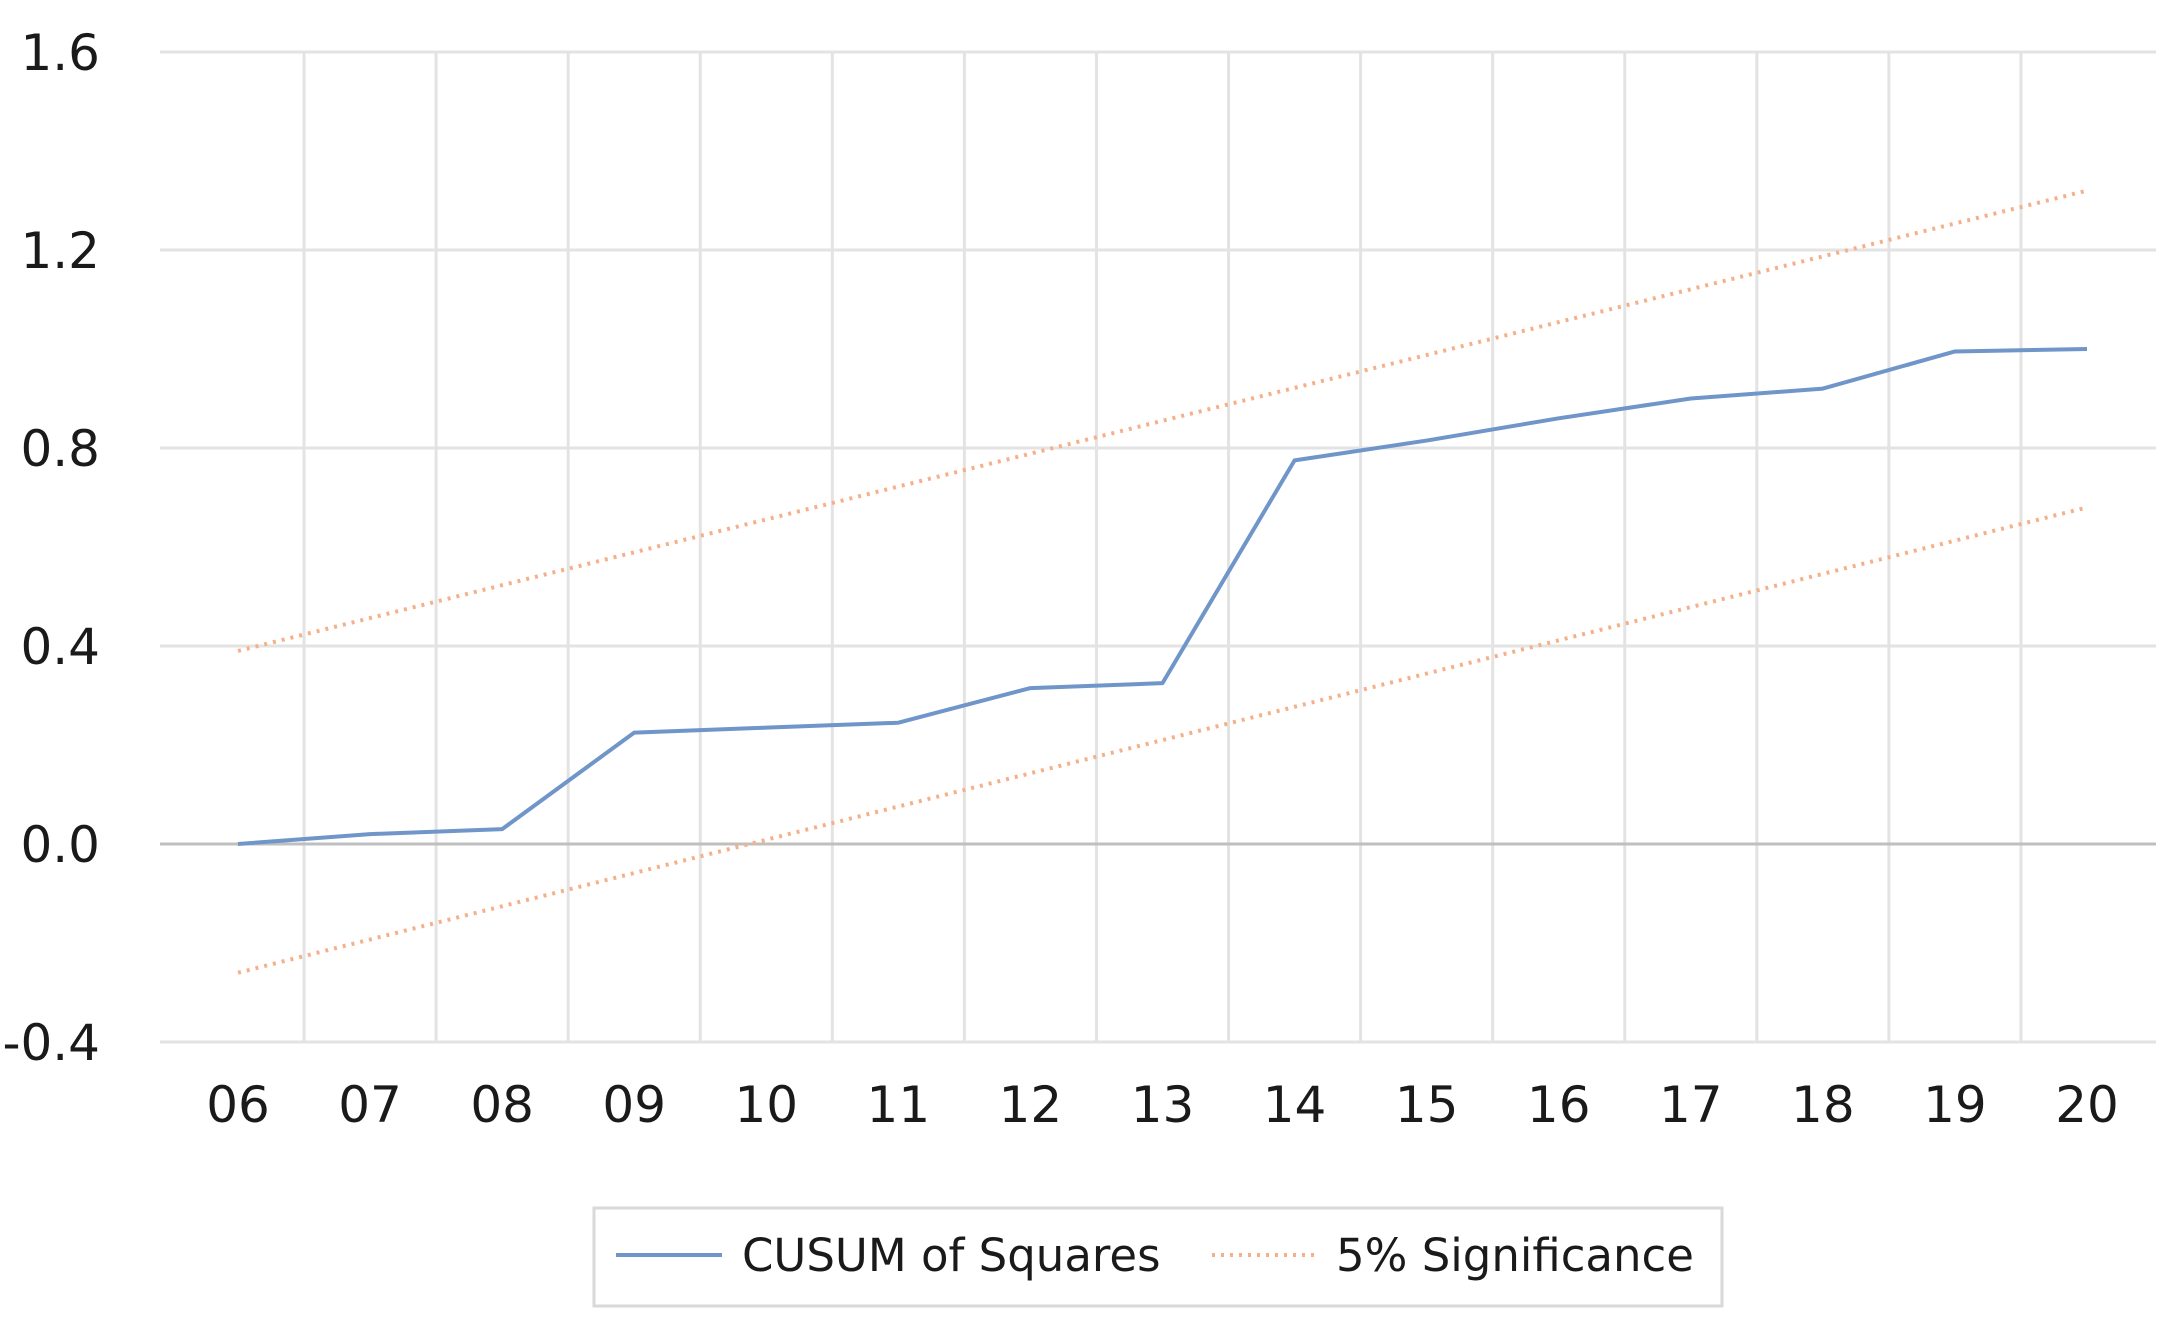 The height and width of the screenshot is (1344, 2161). What do you see at coordinates (634, 1105) in the screenshot?
I see `x-tick-label: 09` at bounding box center [634, 1105].